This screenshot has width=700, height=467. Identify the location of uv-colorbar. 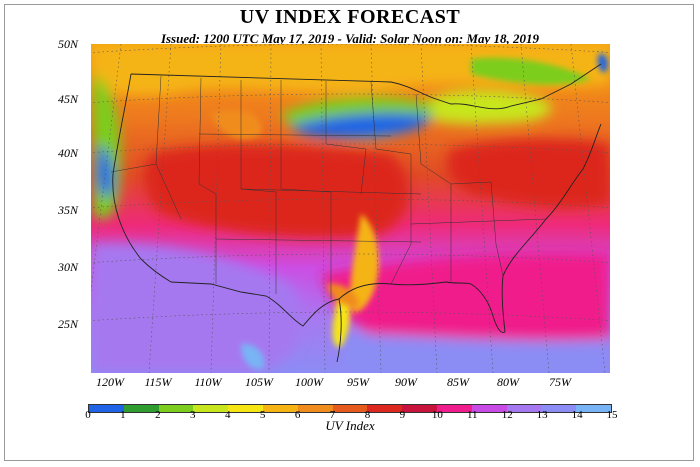
(350, 408).